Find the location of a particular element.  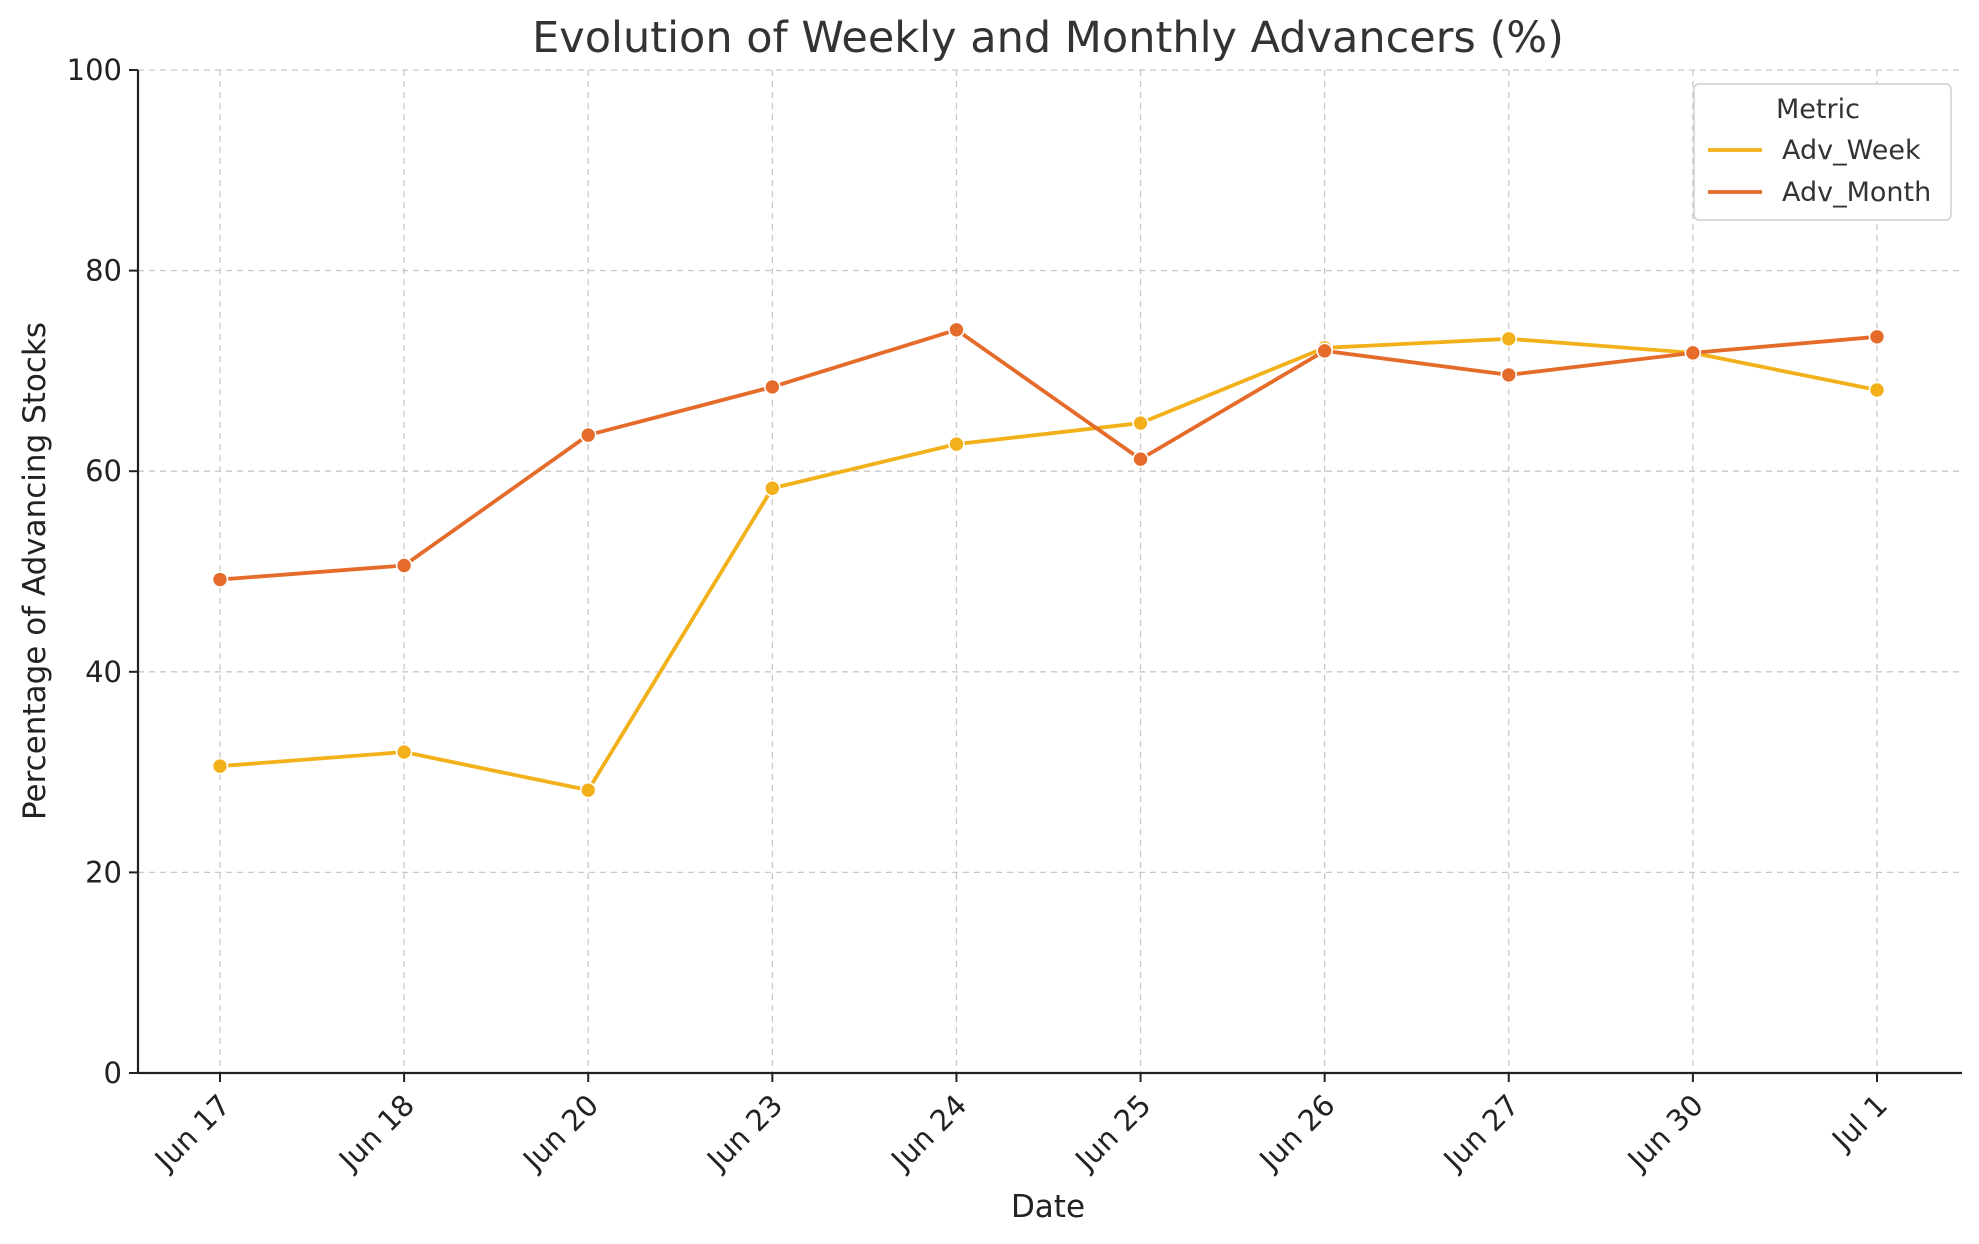

x-tick-label: Jun 27 is located at coordinates (1481, 1133).